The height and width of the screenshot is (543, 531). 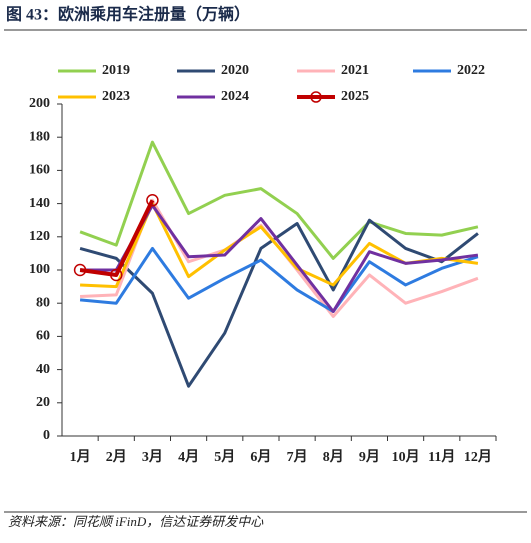 I want to click on x-tick-label: 4月, so click(x=188, y=457).